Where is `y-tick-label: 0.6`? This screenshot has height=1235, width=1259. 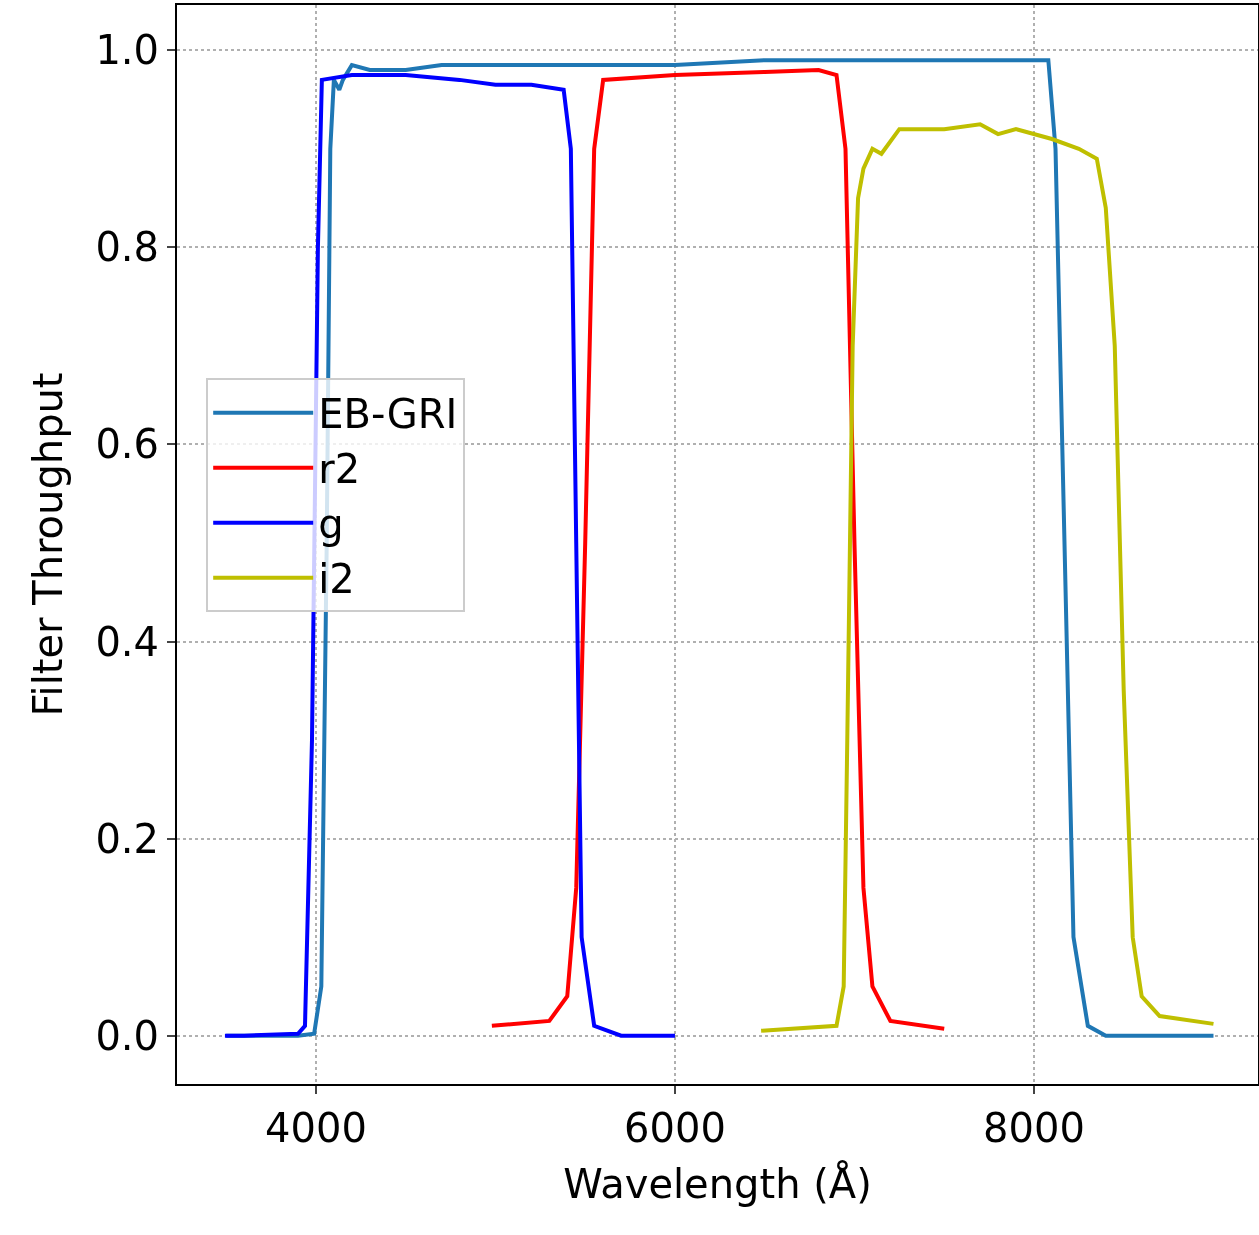
y-tick-label: 0.6 is located at coordinates (127, 444).